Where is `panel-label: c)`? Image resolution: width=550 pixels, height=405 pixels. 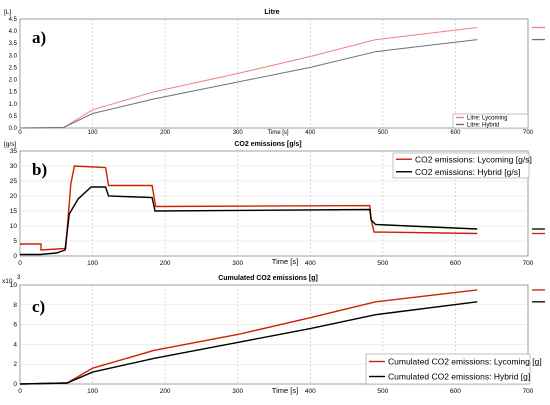
panel-label: c) is located at coordinates (38, 306).